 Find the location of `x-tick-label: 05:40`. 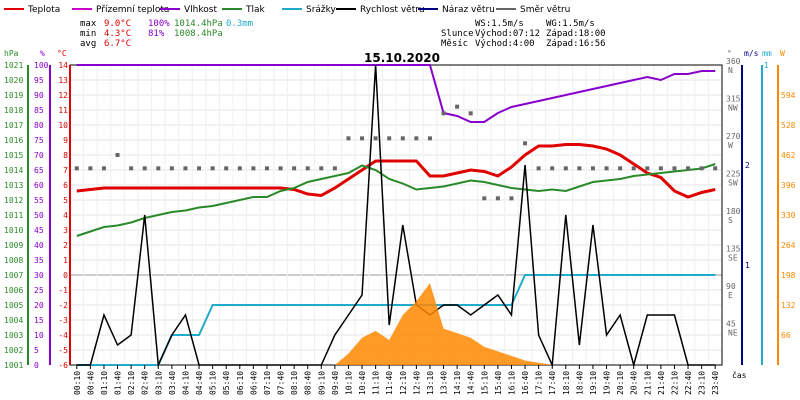

x-tick-label: 05:40 is located at coordinates (226, 383).